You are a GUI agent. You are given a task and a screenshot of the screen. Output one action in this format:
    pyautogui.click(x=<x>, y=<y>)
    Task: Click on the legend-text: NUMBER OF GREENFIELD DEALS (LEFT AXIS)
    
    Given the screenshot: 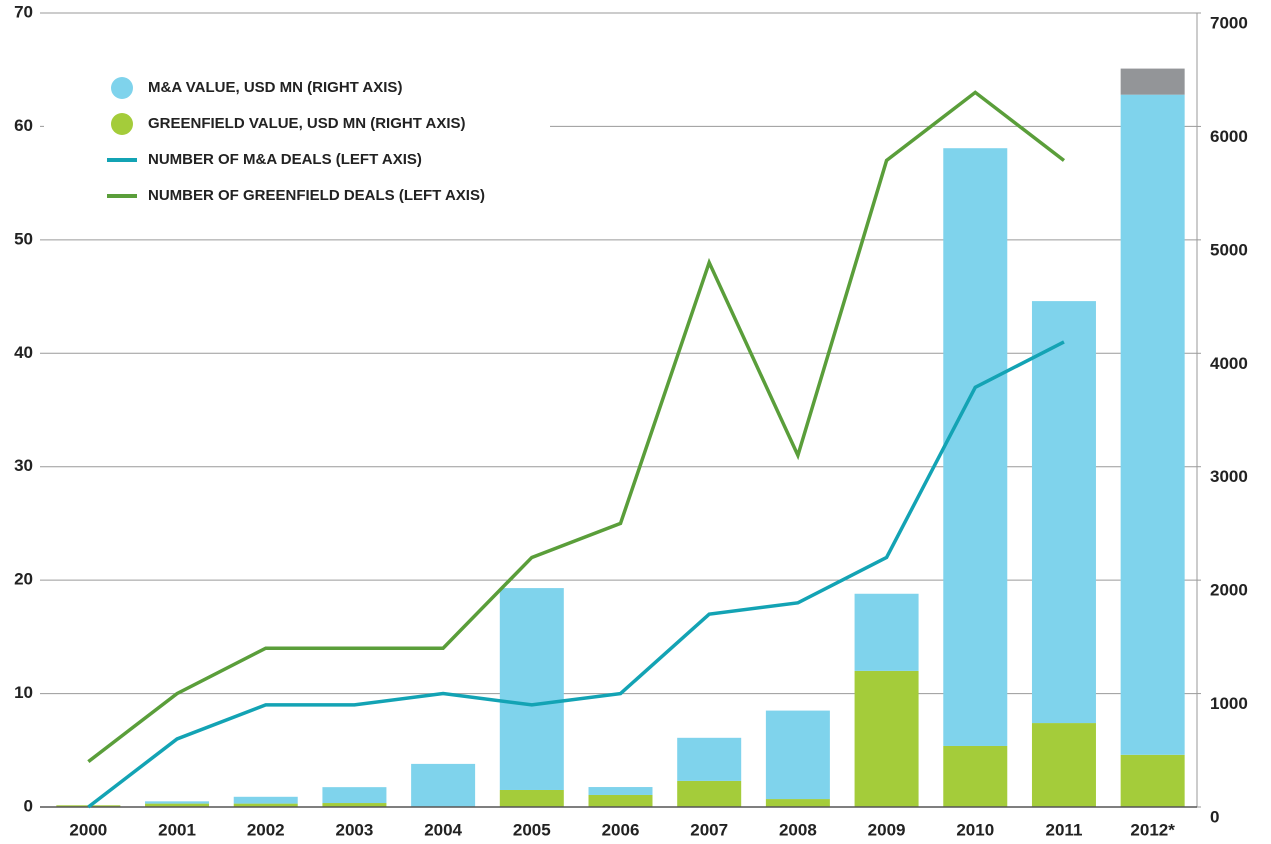 What is the action you would take?
    pyautogui.click(x=316, y=195)
    